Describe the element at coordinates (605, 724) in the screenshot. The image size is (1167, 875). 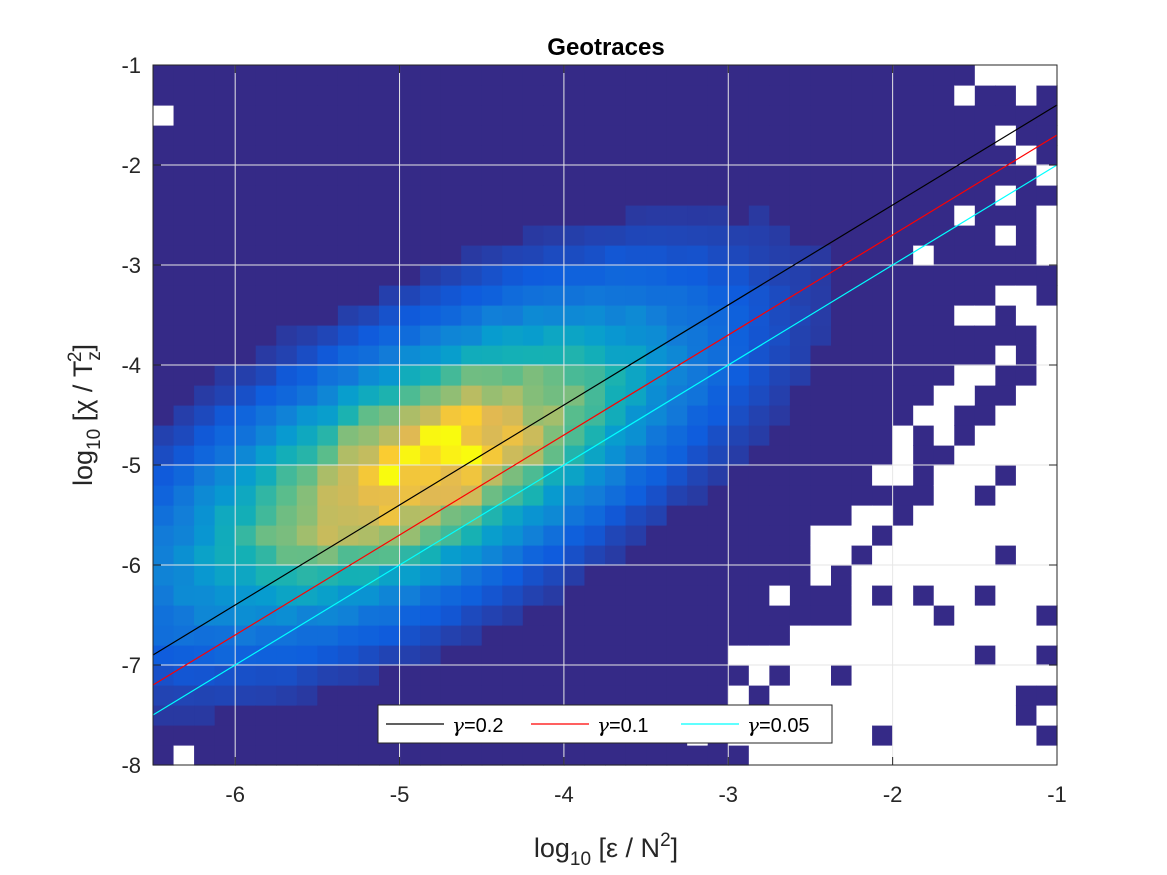
I see `legend-box` at that location.